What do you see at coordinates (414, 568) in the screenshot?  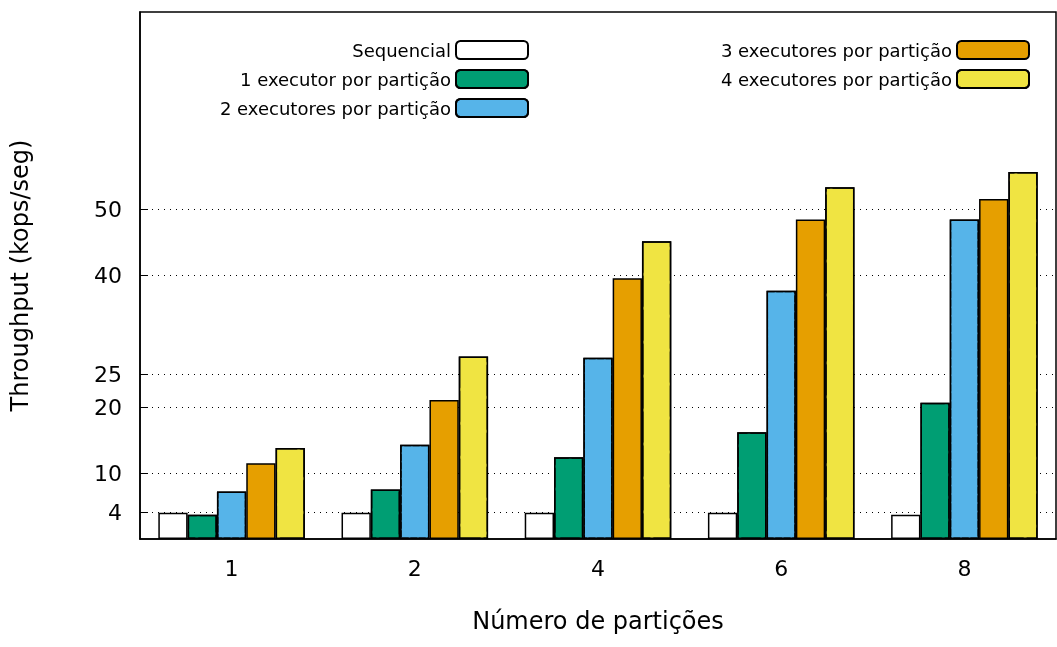 I see `x-tick-label: 2` at bounding box center [414, 568].